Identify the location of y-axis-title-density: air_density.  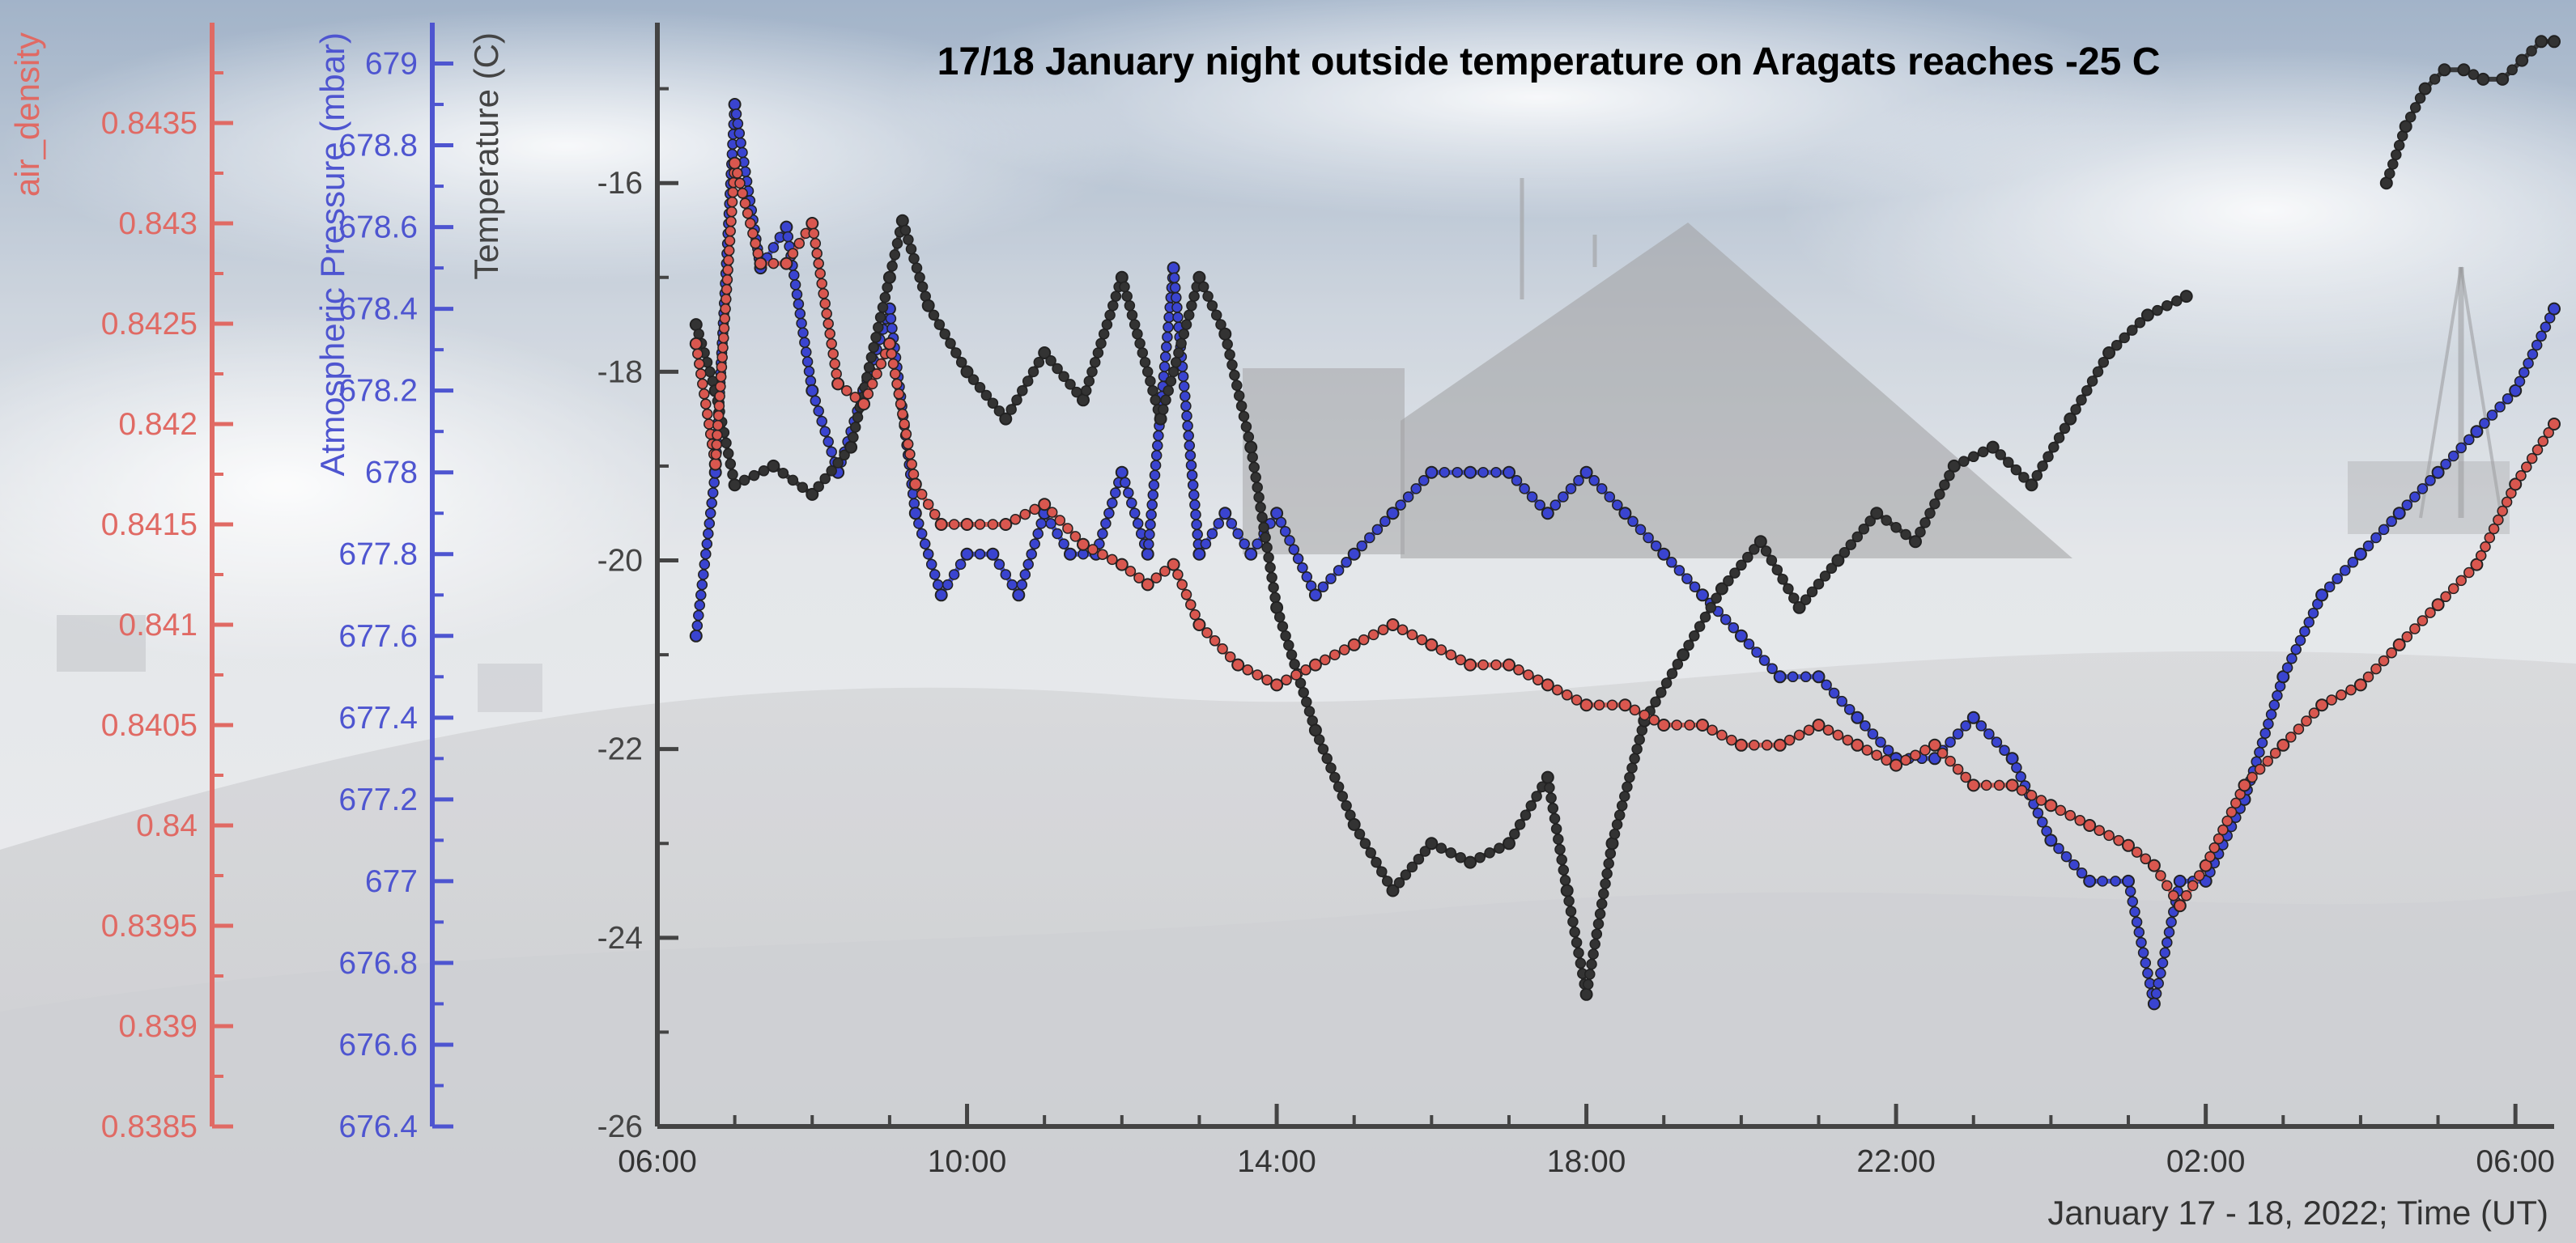
(27, 114).